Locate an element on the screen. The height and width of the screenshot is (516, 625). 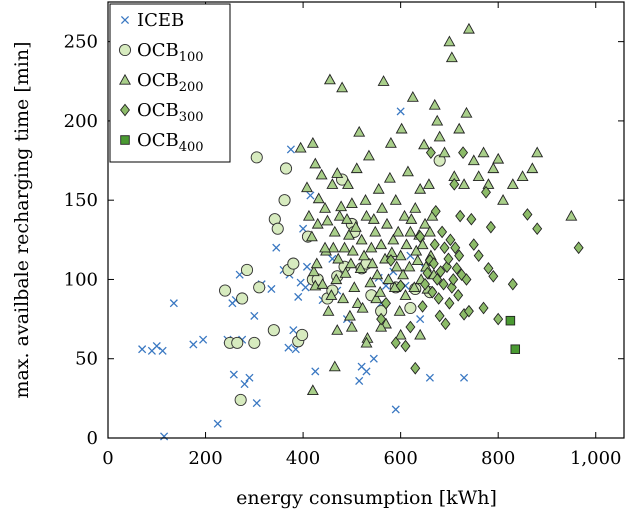
y-tick-label: 150 is located at coordinates (81, 200).